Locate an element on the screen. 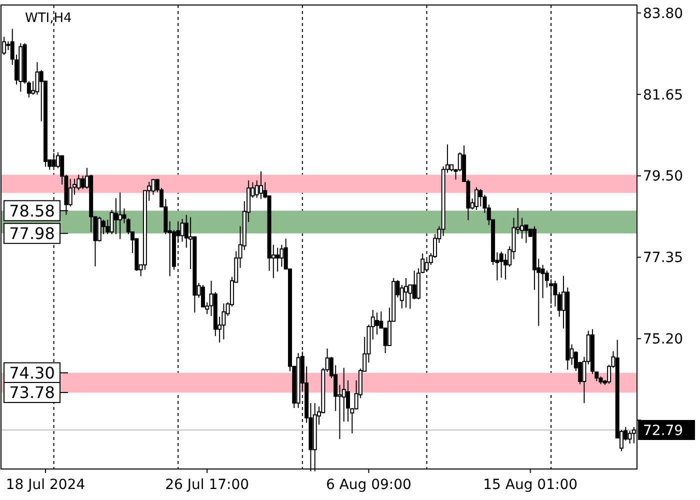 The height and width of the screenshot is (500, 700). y-tick-label: 75.20 is located at coordinates (663, 340).